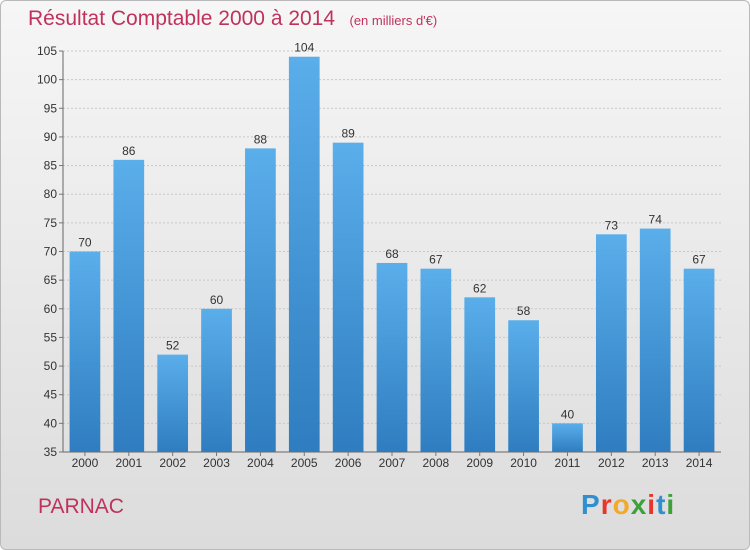 Image resolution: width=750 pixels, height=550 pixels. I want to click on bar-value-label: 68, so click(392, 254).